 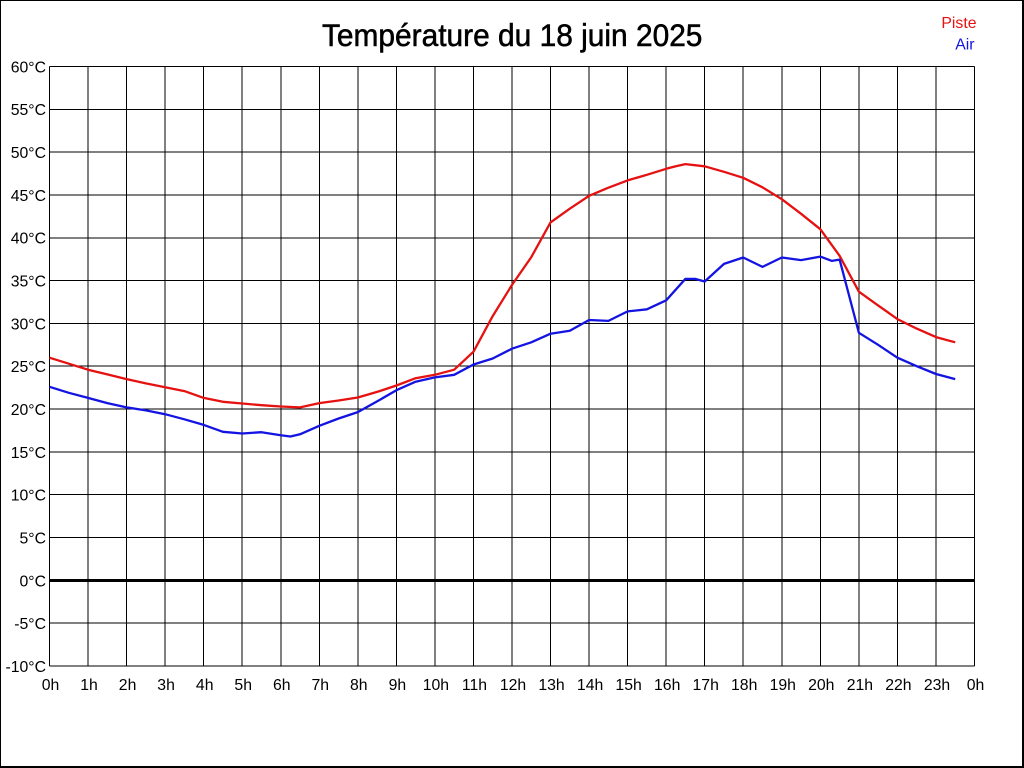 What do you see at coordinates (436, 685) in the screenshot?
I see `svg-text: 10h` at bounding box center [436, 685].